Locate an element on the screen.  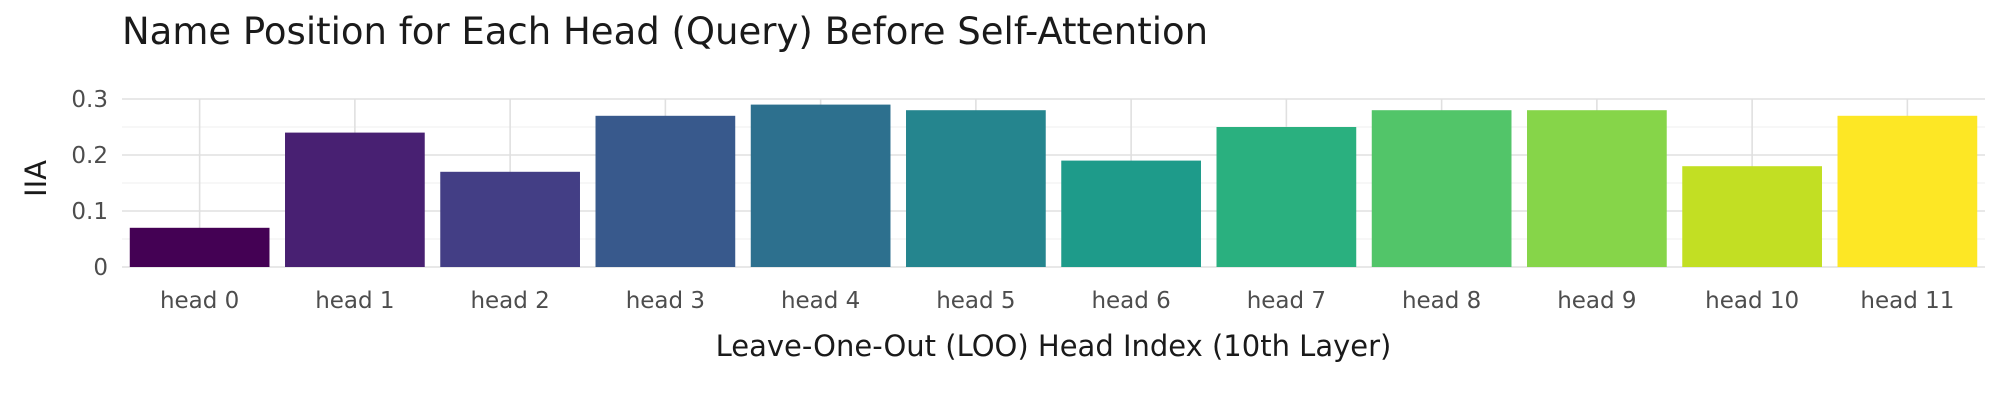
y-tick-label: 0.1 is located at coordinates (89, 212).